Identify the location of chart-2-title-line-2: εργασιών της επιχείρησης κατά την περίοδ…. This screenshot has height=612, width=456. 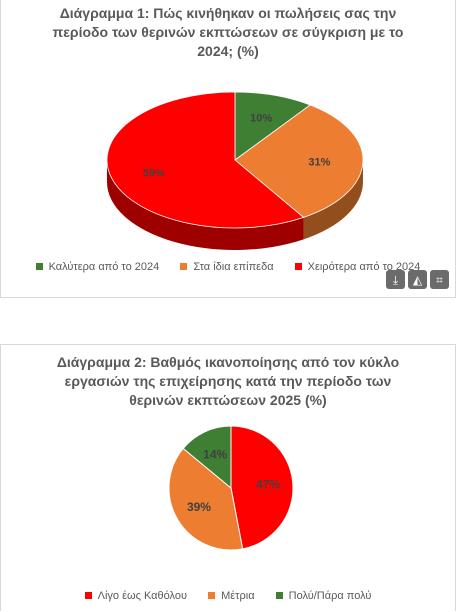
(228, 381).